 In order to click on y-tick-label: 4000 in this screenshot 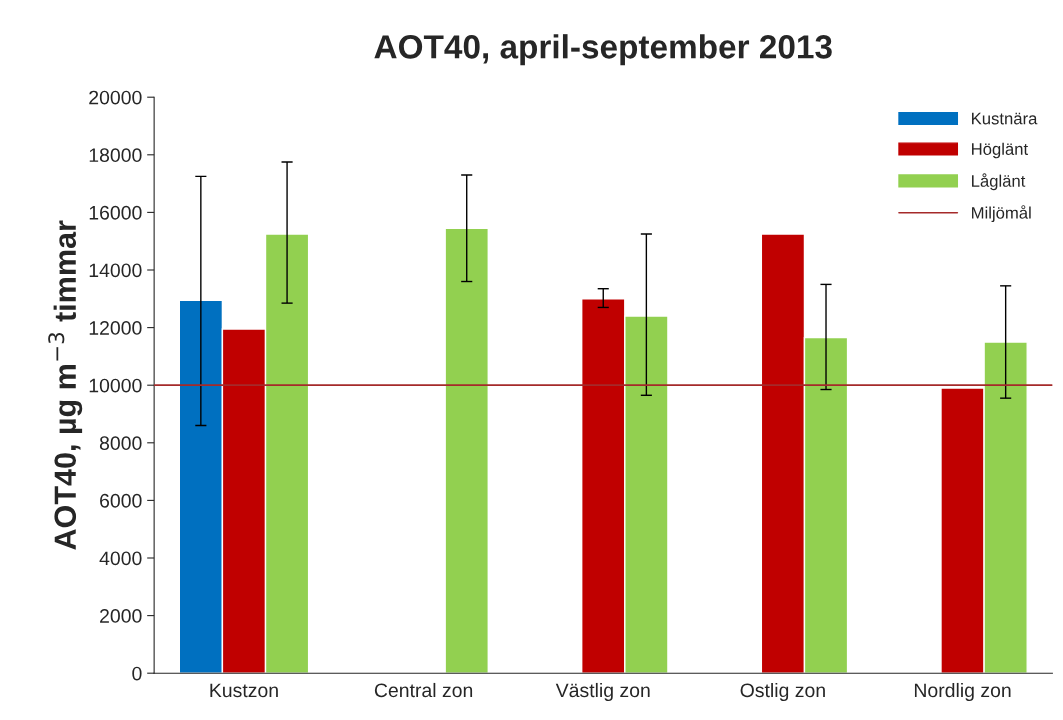, I will do `click(120, 558)`.